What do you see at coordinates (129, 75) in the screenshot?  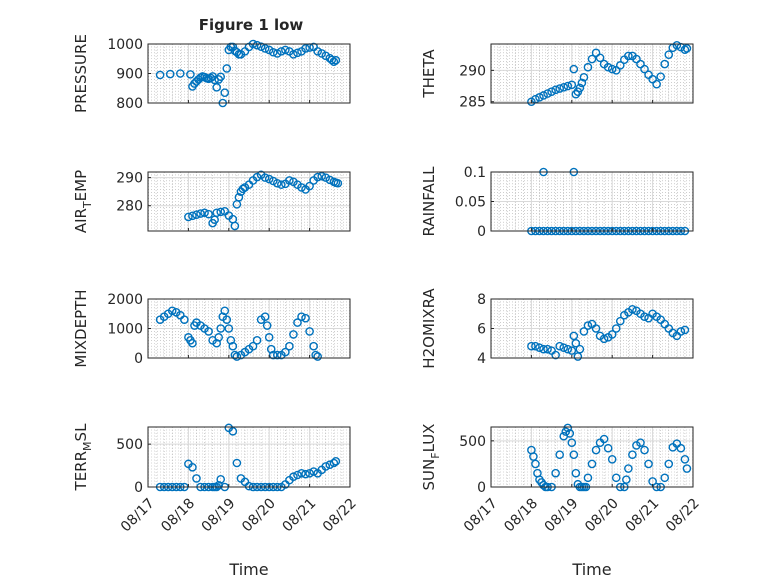 I see `y-tick-label: 900` at bounding box center [129, 75].